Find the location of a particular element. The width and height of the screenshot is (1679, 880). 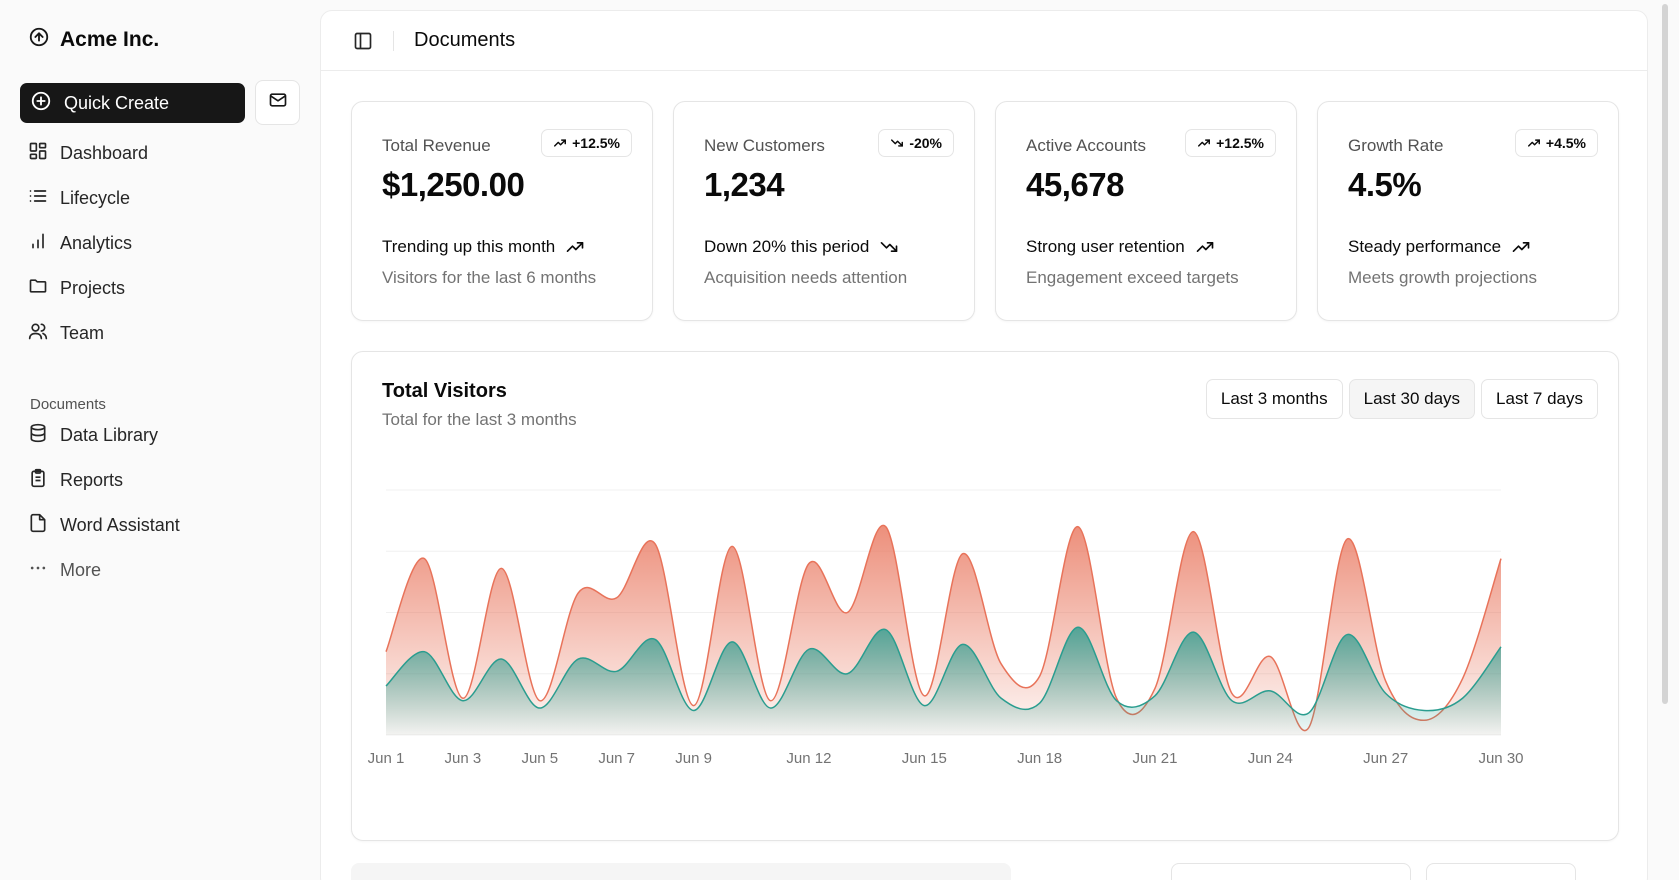

card-description: Acquisition needs attention is located at coordinates (806, 277).